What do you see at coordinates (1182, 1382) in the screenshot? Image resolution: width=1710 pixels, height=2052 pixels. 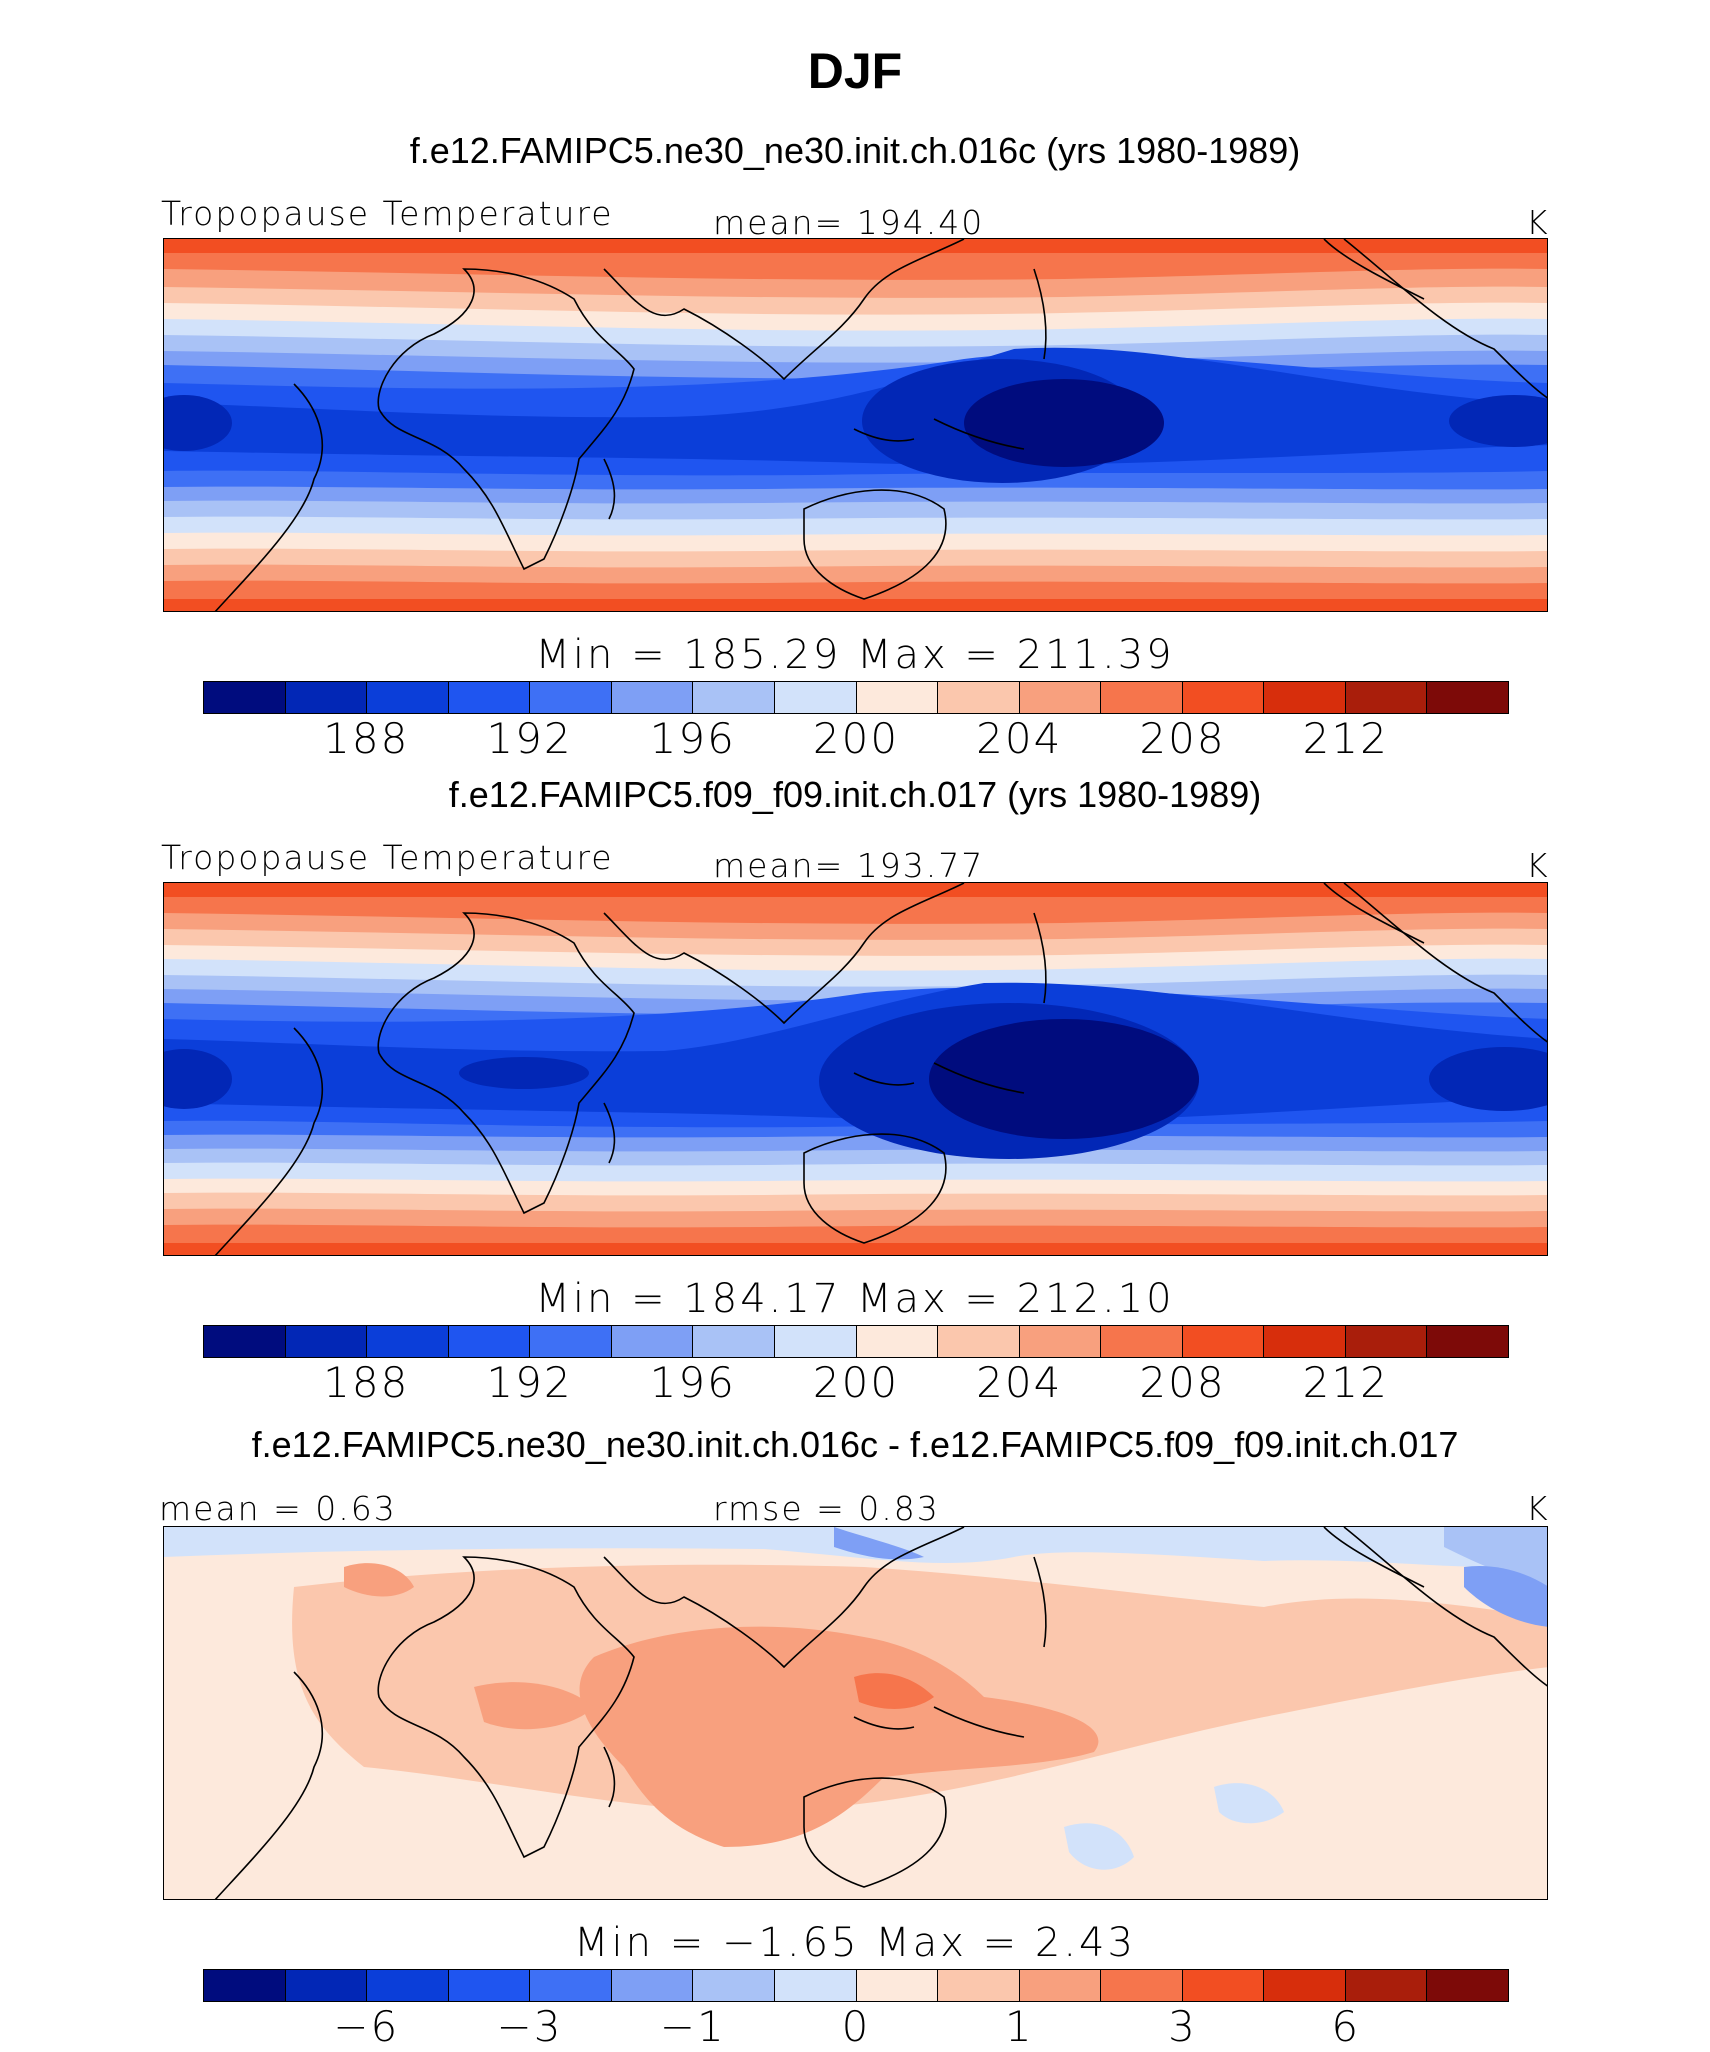 I see `colorbar-1-tick-label: 208` at bounding box center [1182, 1382].